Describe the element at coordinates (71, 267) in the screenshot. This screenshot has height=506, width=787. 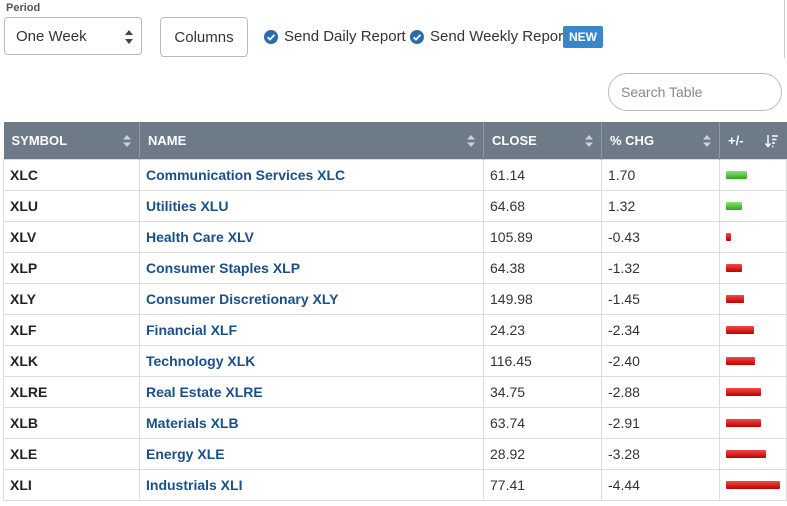
I see `symbol-cell: XLP` at that location.